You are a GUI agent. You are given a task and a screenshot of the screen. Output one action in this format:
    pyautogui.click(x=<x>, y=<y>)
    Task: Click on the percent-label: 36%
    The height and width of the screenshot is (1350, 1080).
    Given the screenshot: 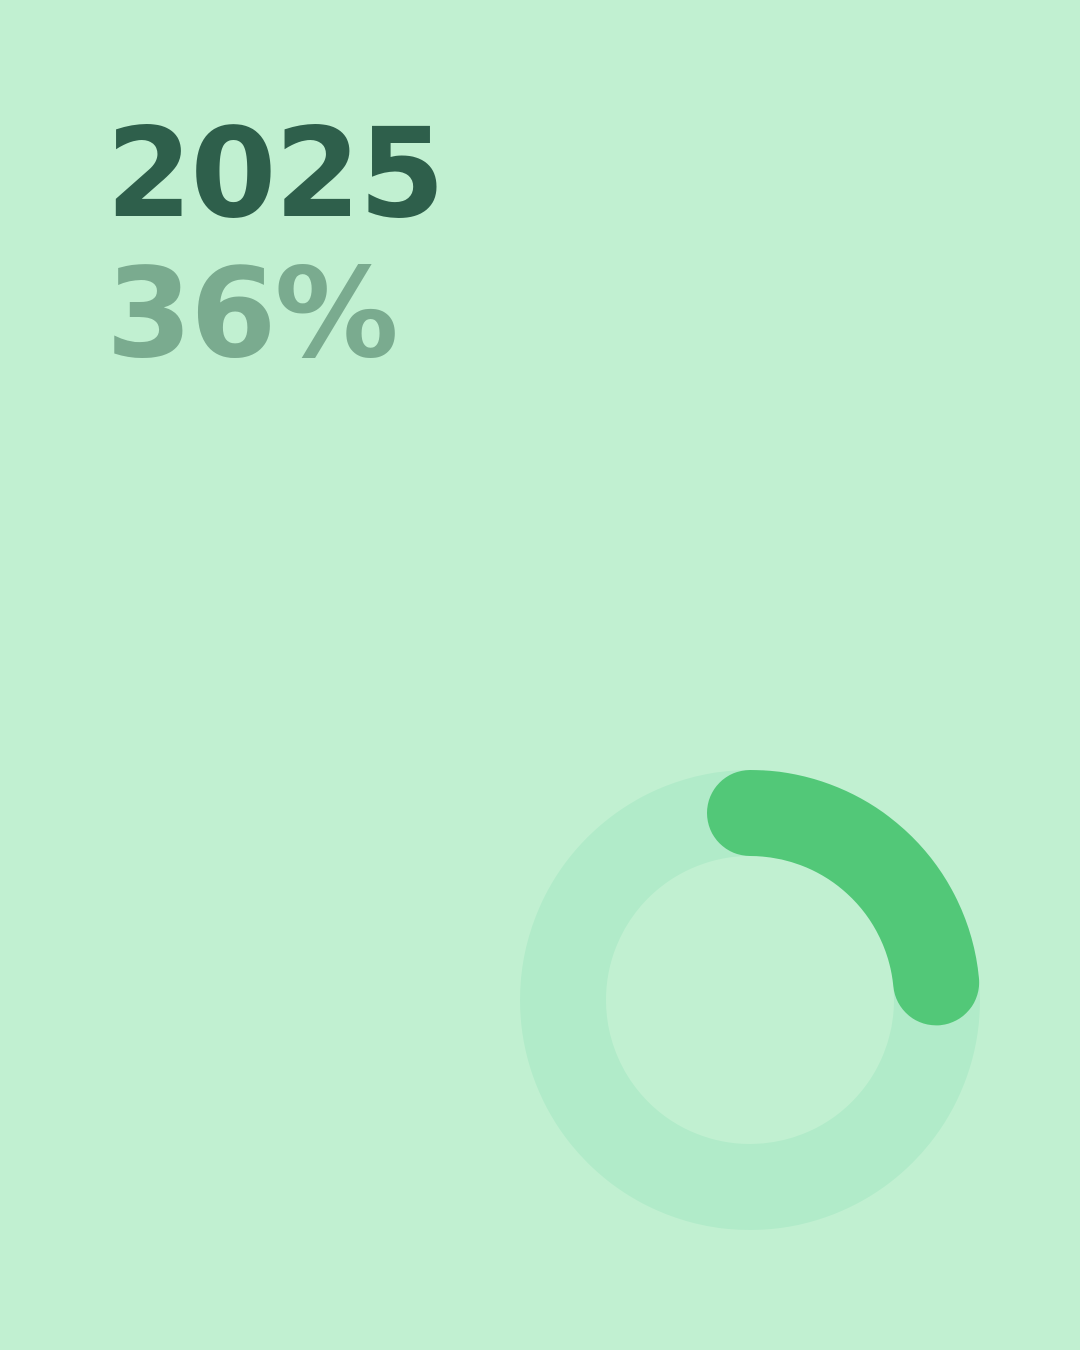 What is the action you would take?
    pyautogui.click(x=252, y=314)
    